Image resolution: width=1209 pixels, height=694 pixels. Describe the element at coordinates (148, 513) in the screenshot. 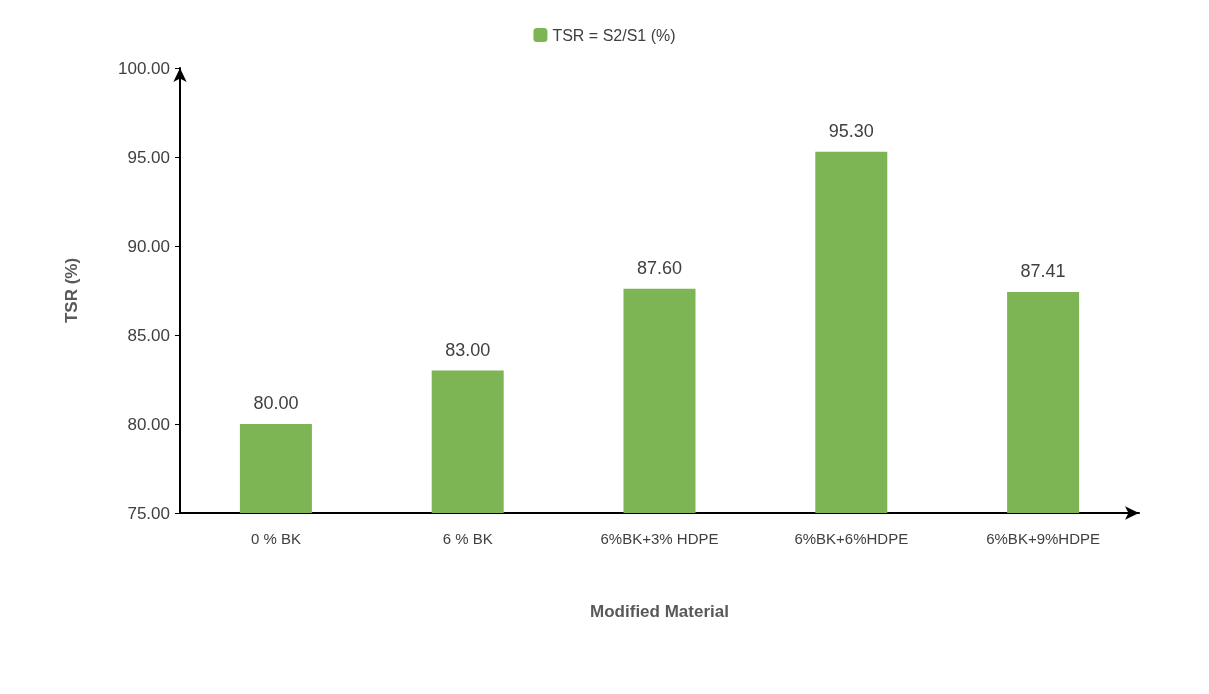

I see `y-tick-label: 75.00` at that location.